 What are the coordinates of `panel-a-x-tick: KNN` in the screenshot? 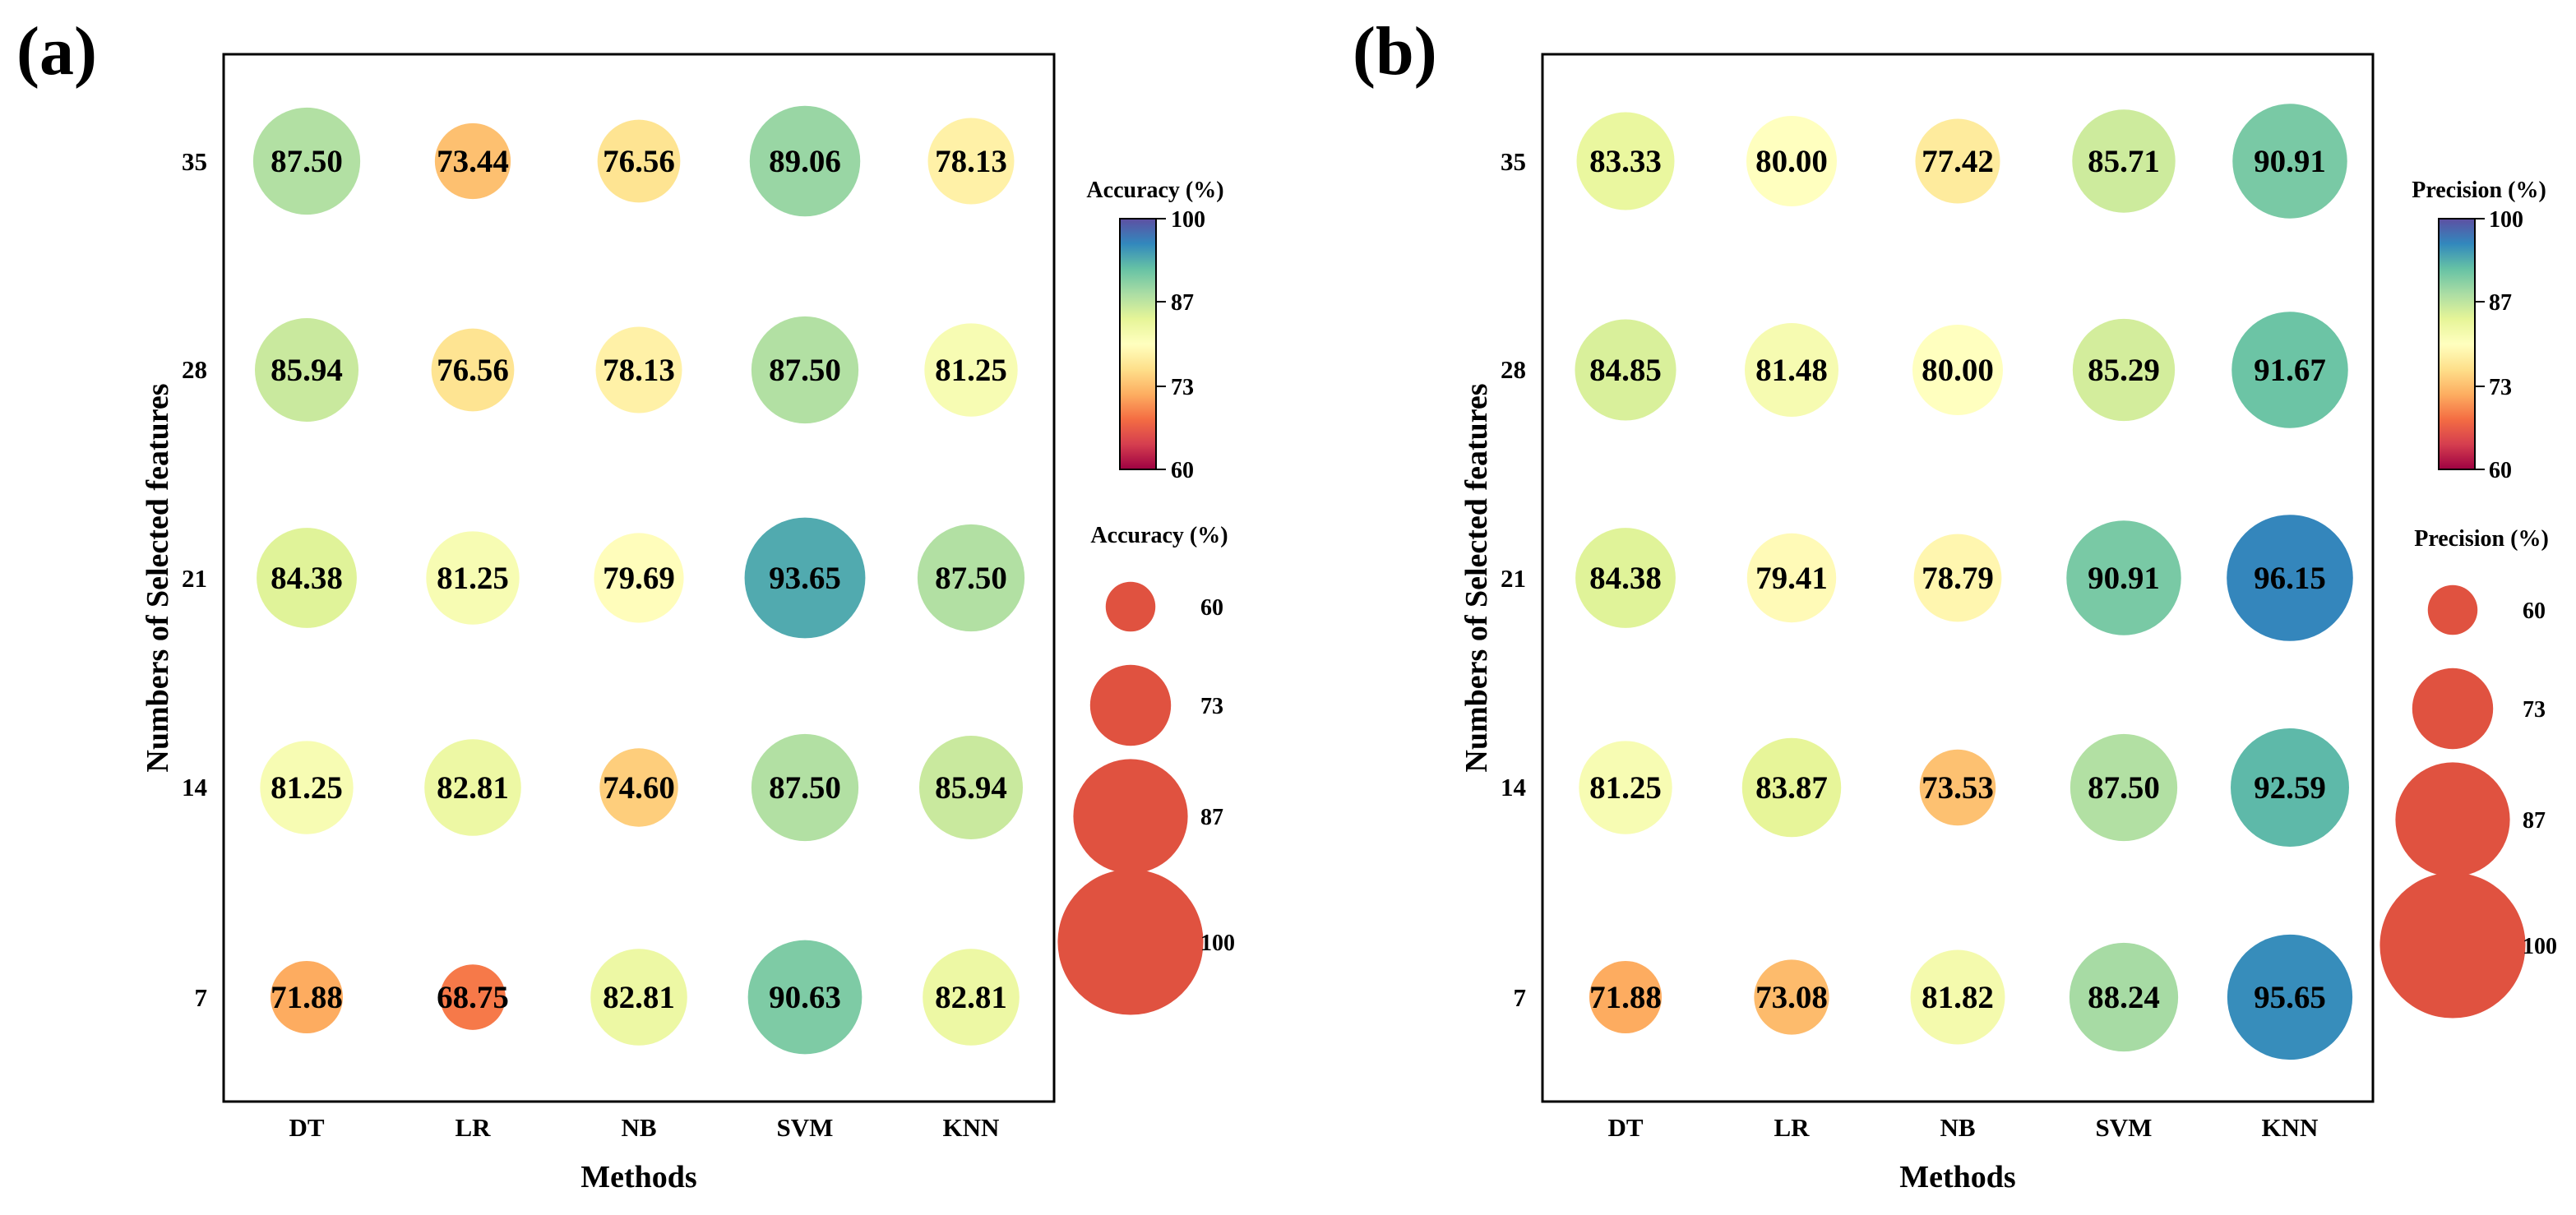 It's located at (971, 1127).